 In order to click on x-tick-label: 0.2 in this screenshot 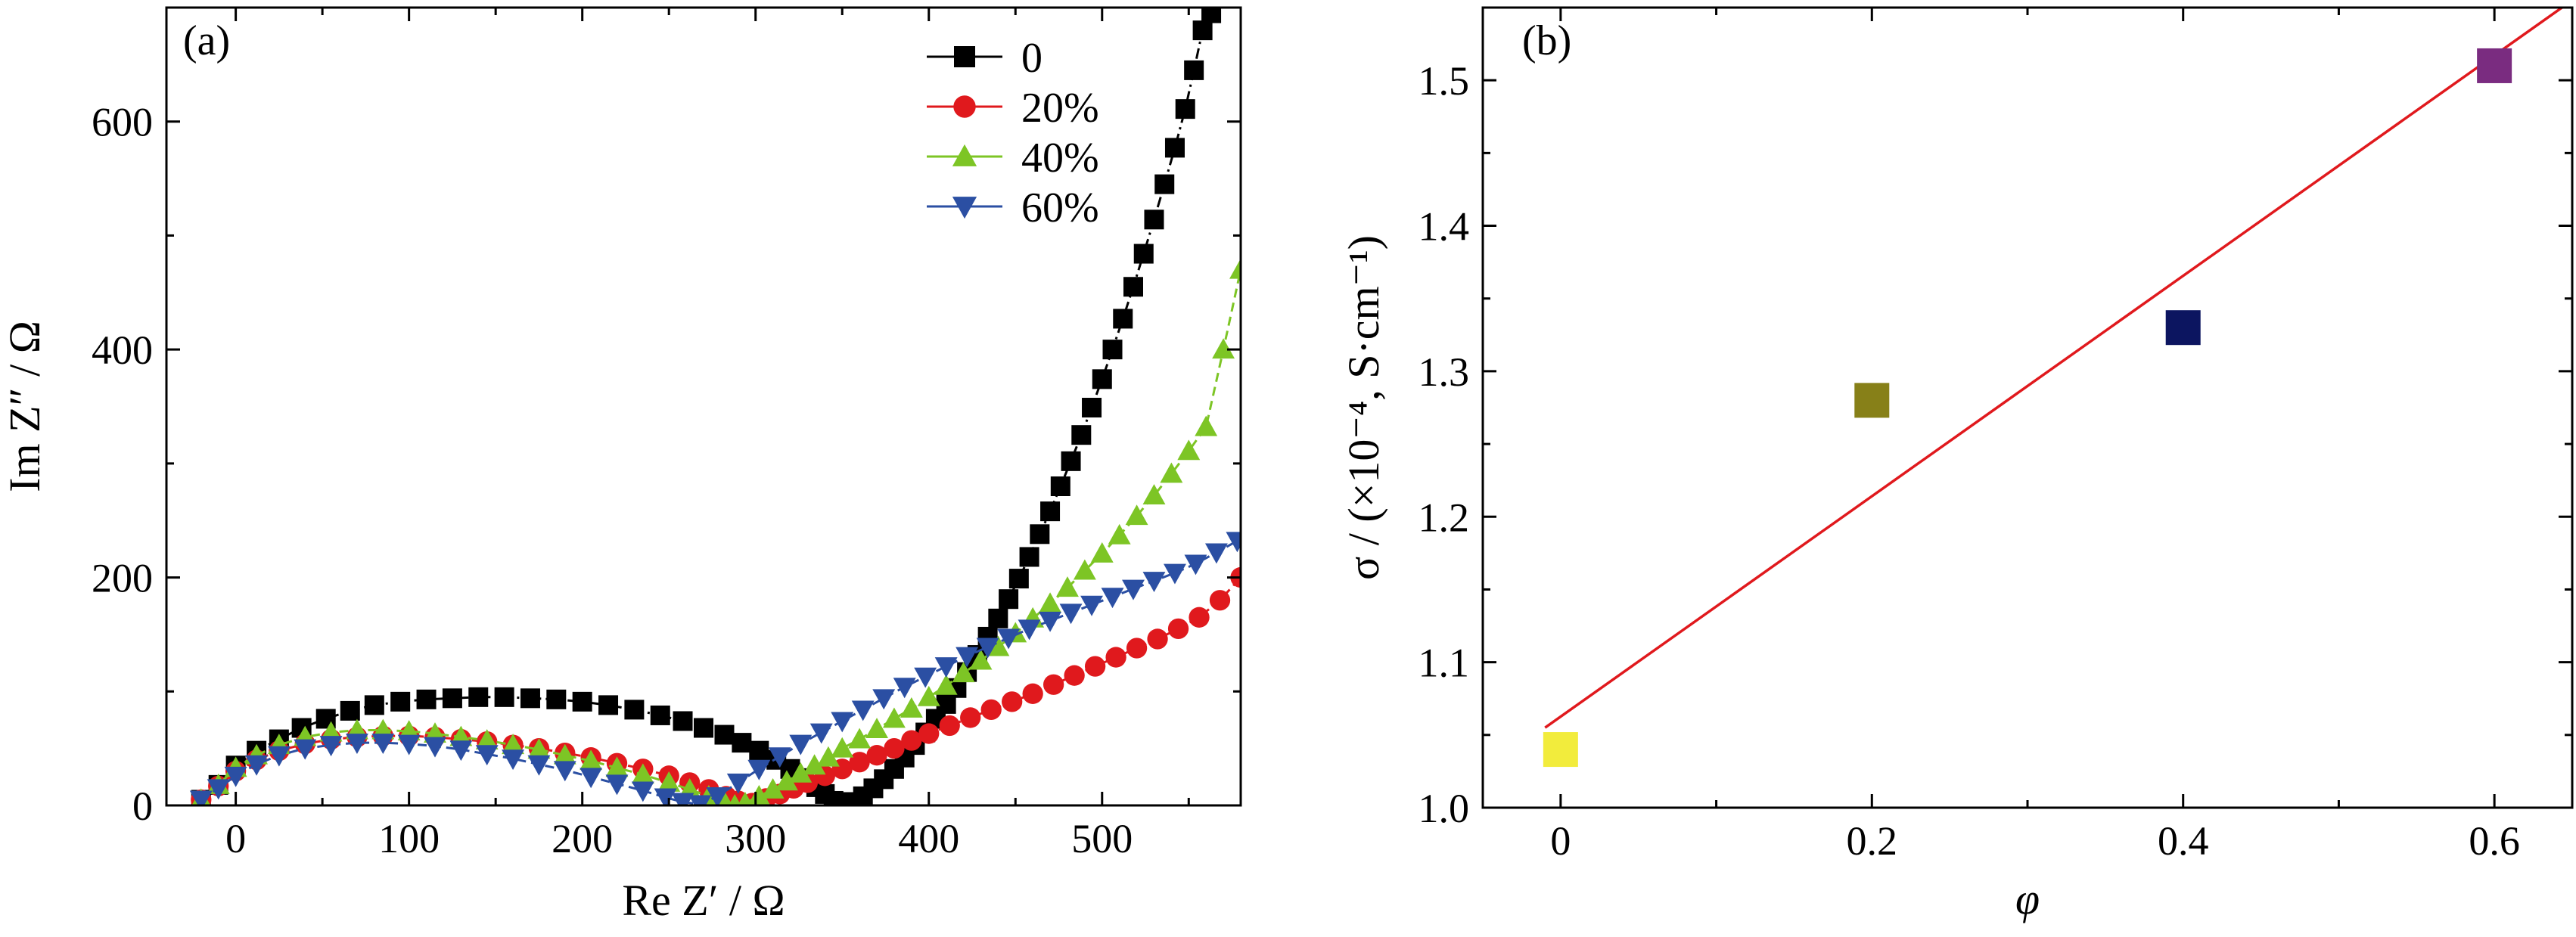, I will do `click(1872, 841)`.